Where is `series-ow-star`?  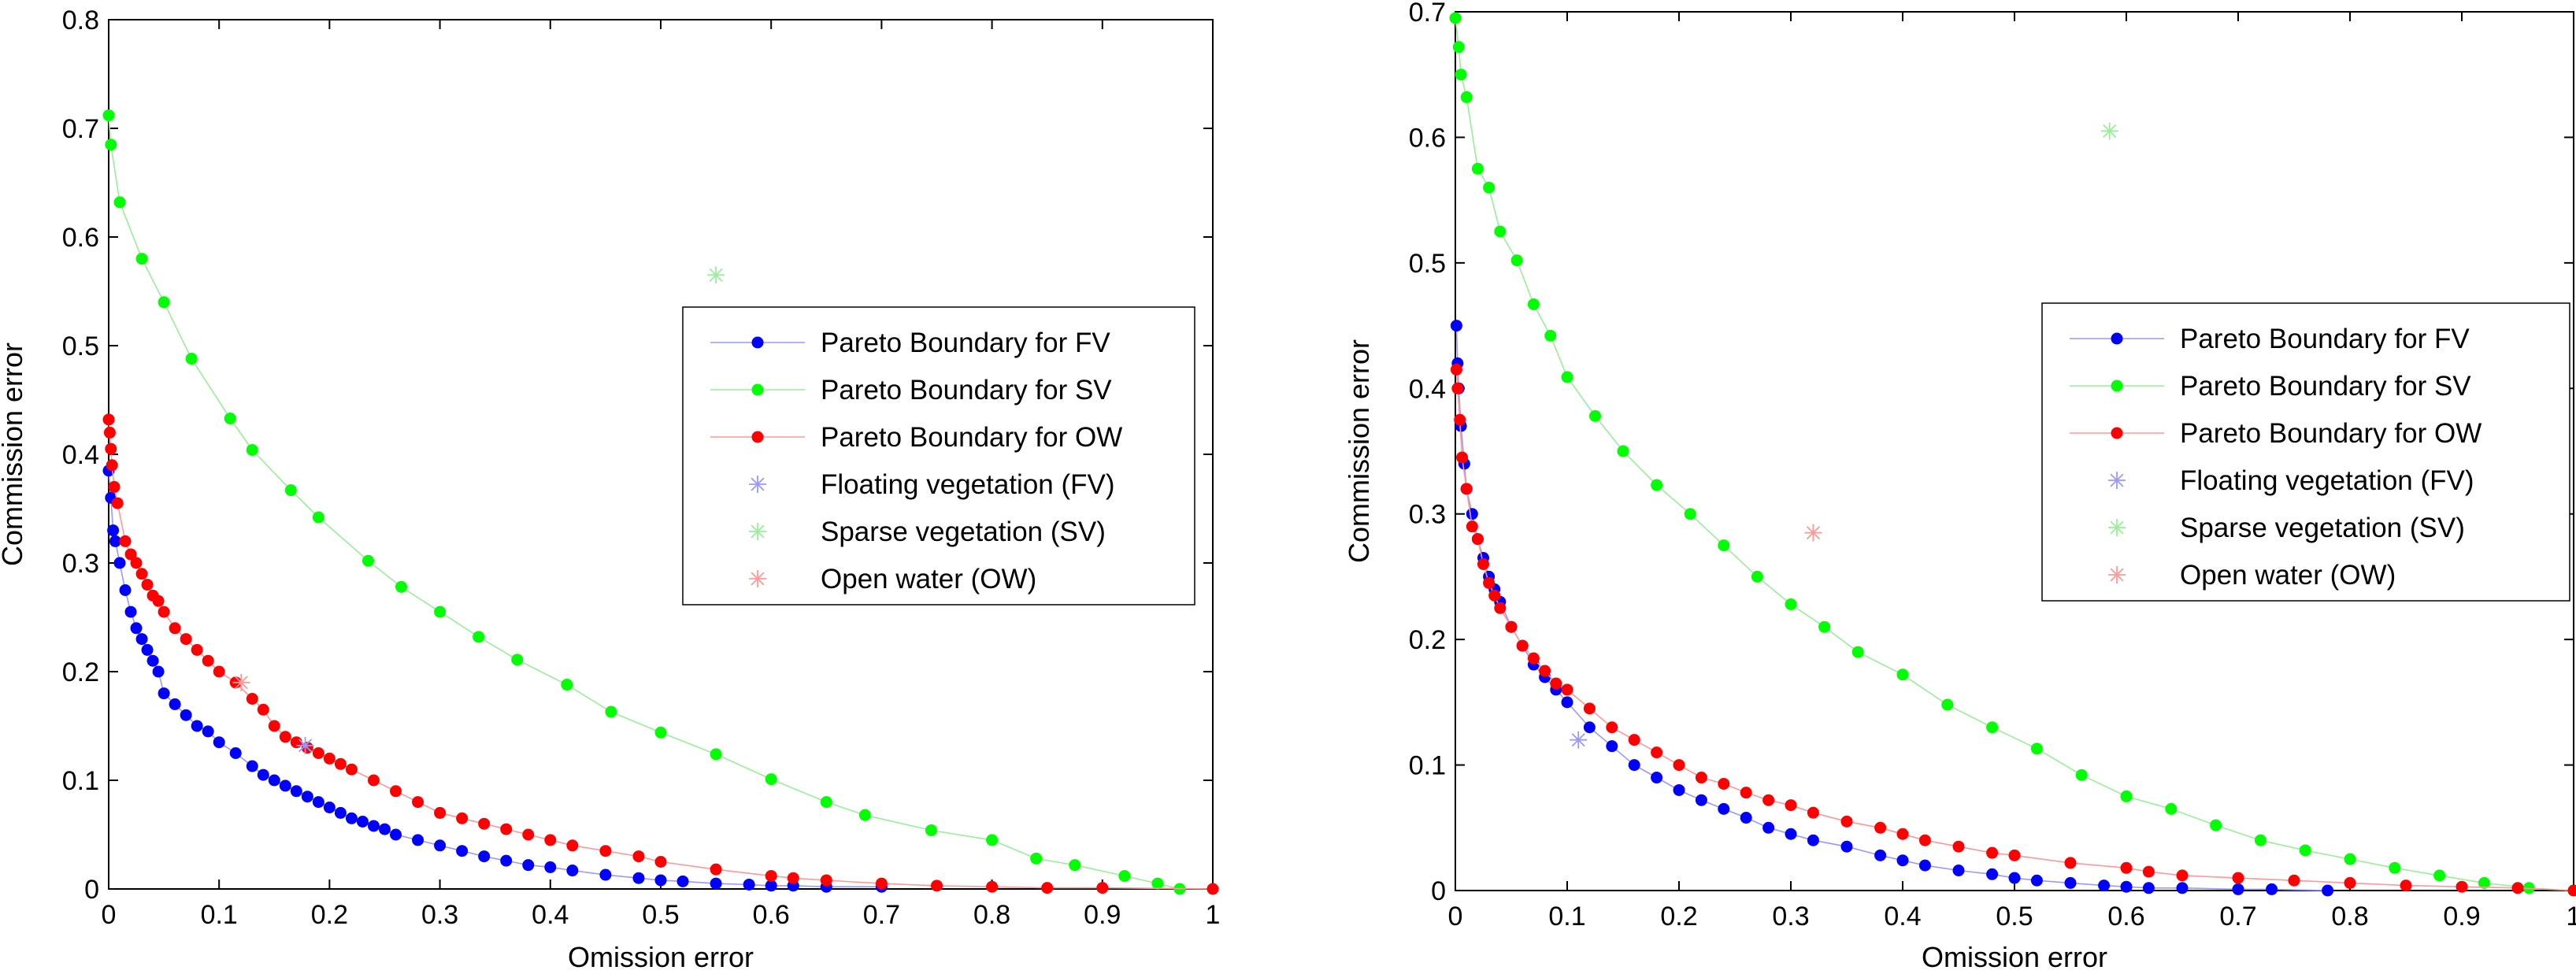 series-ow-star is located at coordinates (1813, 533).